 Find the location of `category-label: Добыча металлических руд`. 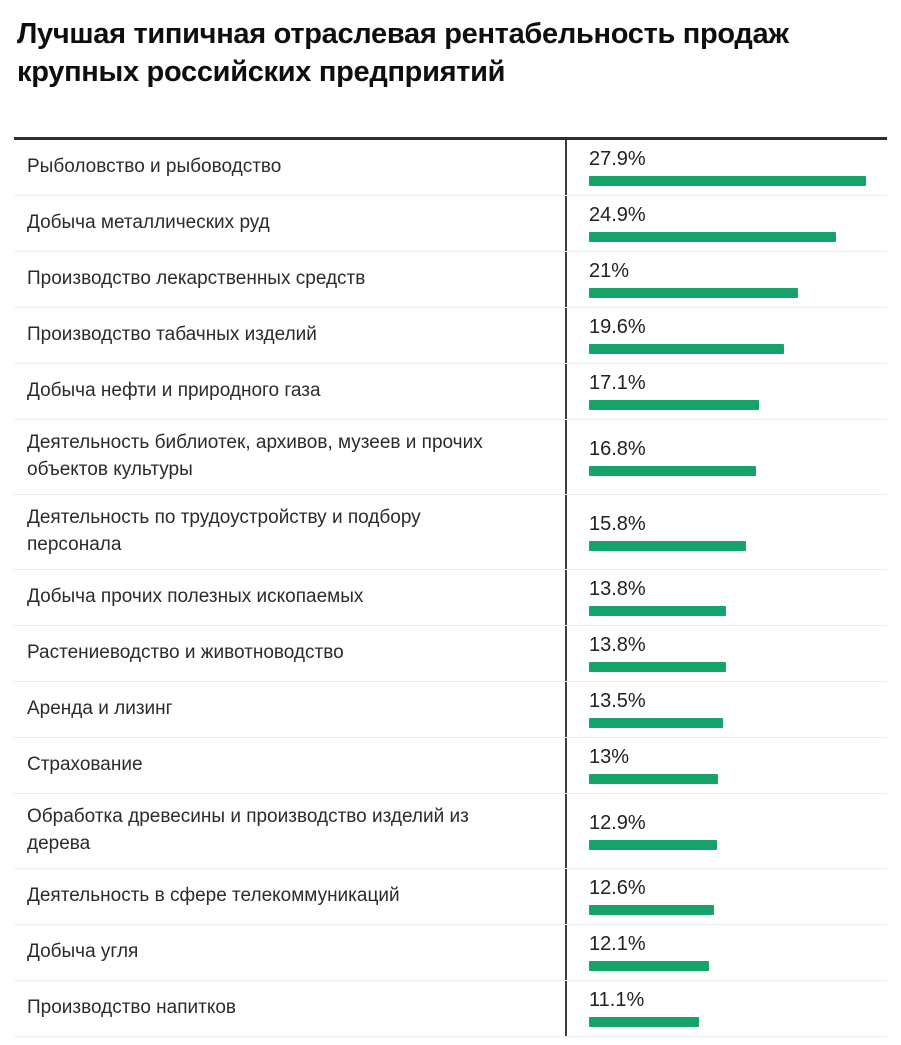

category-label: Добыча металлических руд is located at coordinates (290, 224).